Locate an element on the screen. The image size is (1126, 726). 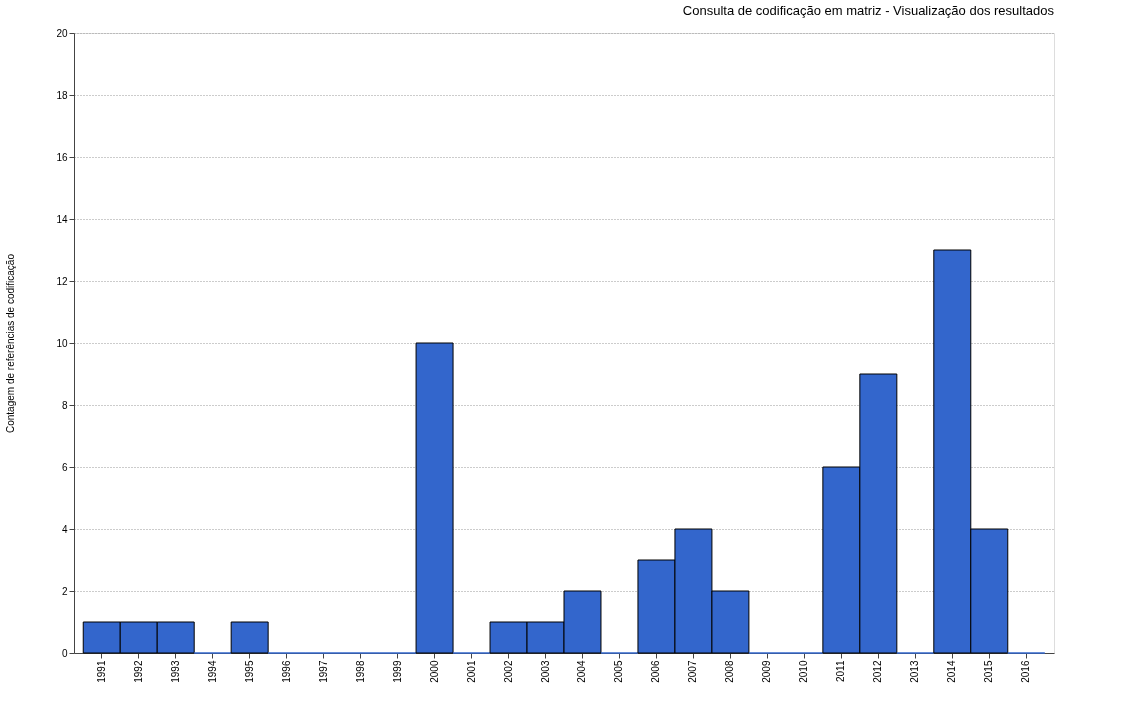
y-tick-label: 12 is located at coordinates (62, 281).